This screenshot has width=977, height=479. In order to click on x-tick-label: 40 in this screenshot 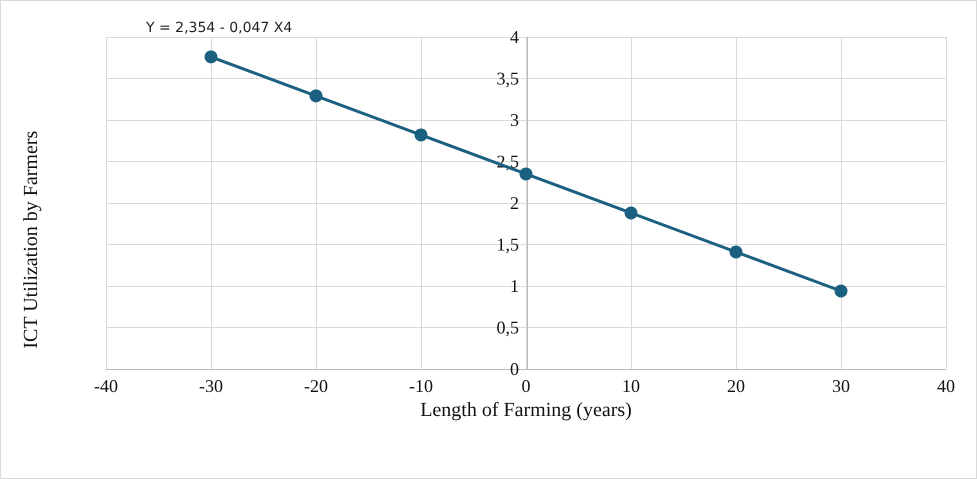, I will do `click(946, 386)`.